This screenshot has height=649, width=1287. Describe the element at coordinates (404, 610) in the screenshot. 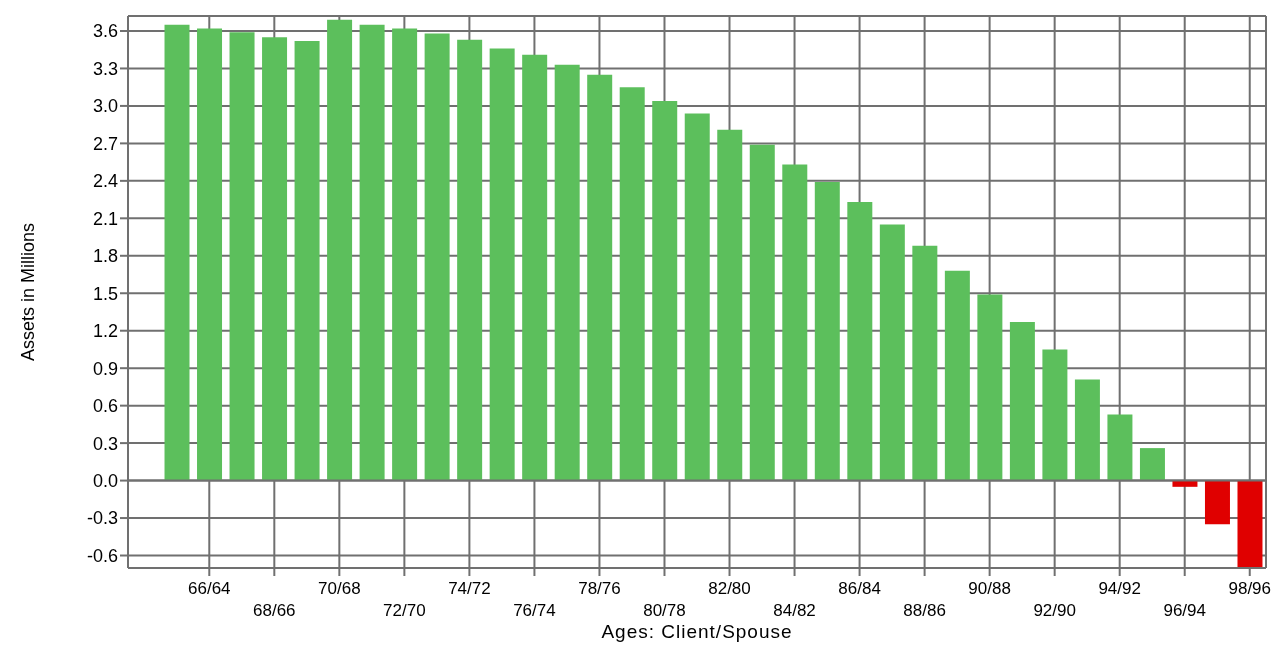

I see `x-tick-label: 72/70` at that location.